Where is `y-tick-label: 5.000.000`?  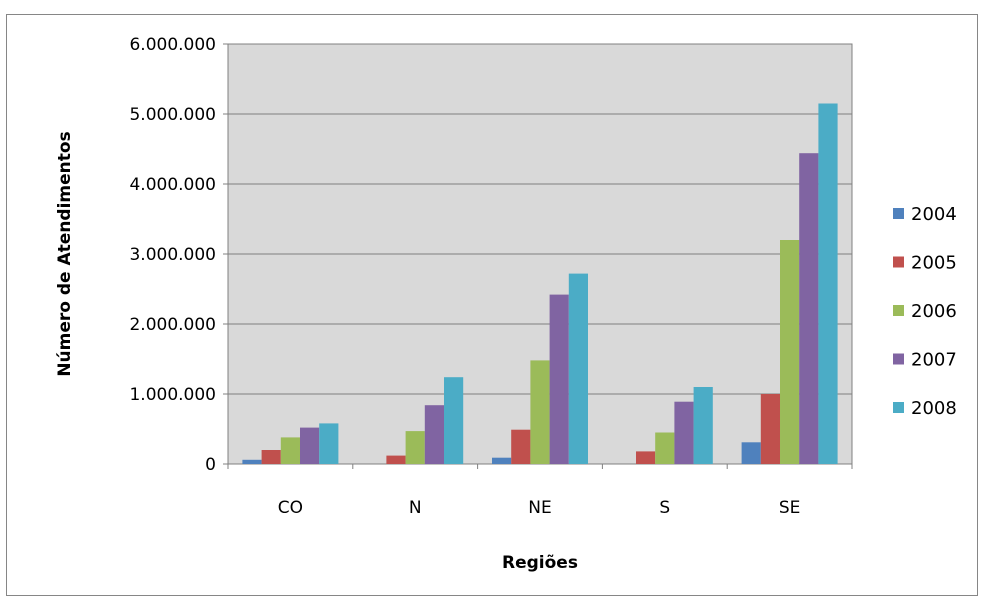
y-tick-label: 5.000.000 is located at coordinates (172, 115).